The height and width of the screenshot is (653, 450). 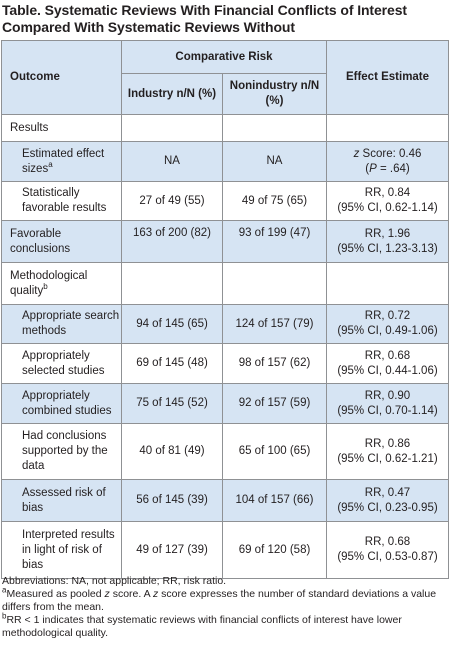 I want to click on effect-cell: z Score: 0.46 (P = .64), so click(x=387, y=161).